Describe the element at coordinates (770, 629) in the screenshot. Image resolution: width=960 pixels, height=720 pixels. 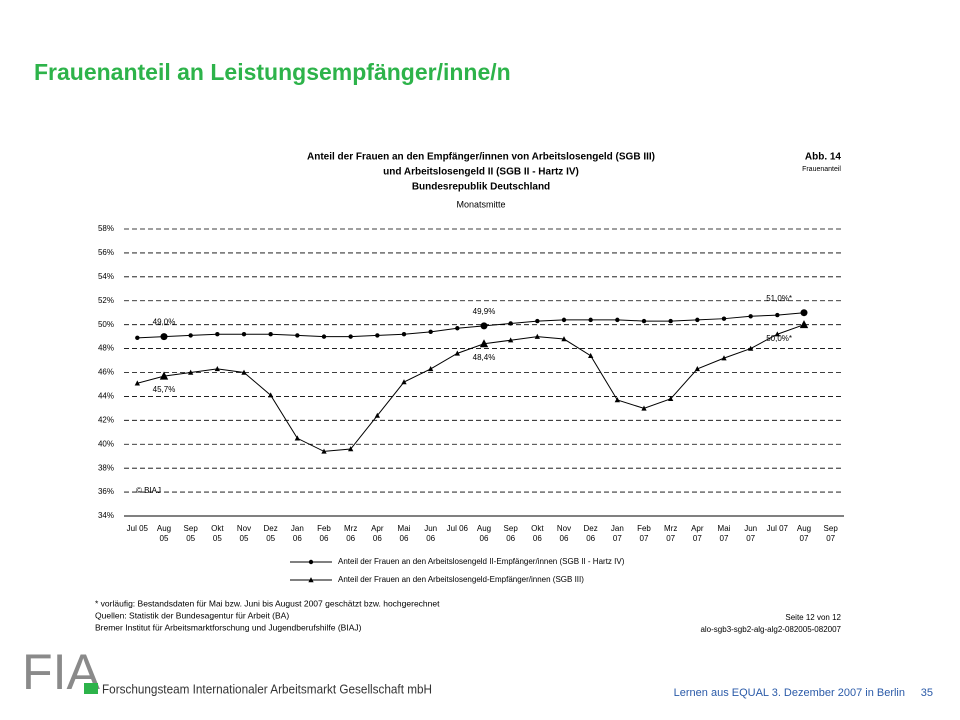
I see `file-ref: alo-sgb3-sgb2-alg-alg2-082005-082007` at that location.